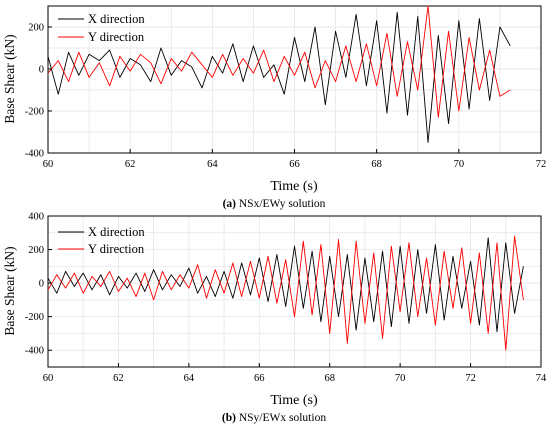 This screenshot has width=550, height=428. What do you see at coordinates (48, 378) in the screenshot?
I see `x-tick-label-b-0: 60` at bounding box center [48, 378].